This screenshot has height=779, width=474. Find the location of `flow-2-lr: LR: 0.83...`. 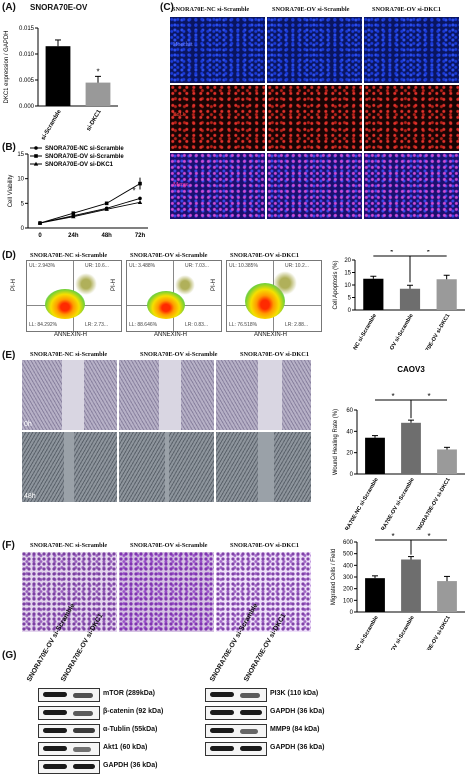

flow-2-lr: LR: 0.83... is located at coordinates (197, 325).